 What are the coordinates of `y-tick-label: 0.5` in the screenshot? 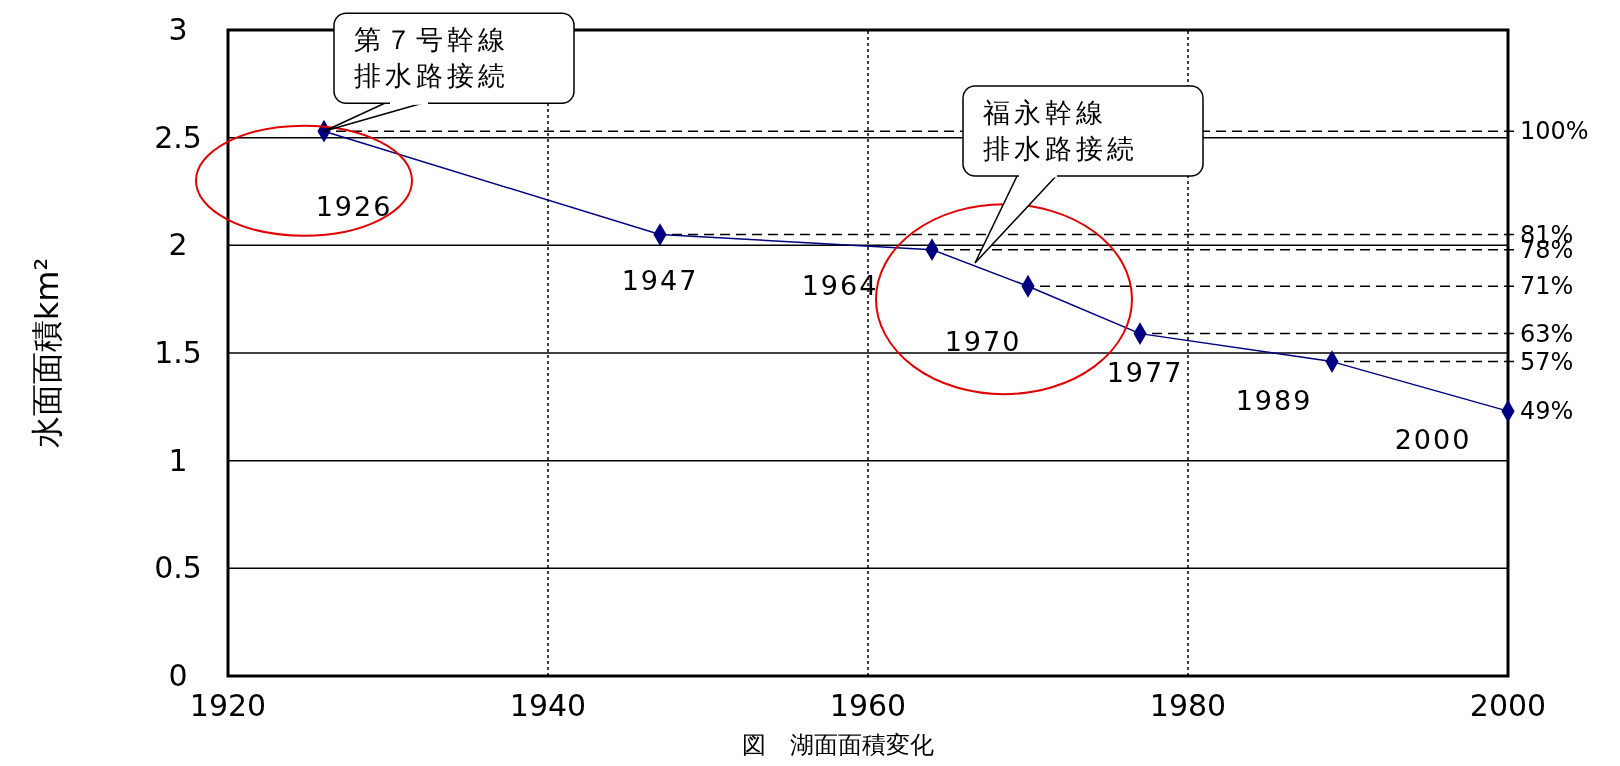 It's located at (178, 568).